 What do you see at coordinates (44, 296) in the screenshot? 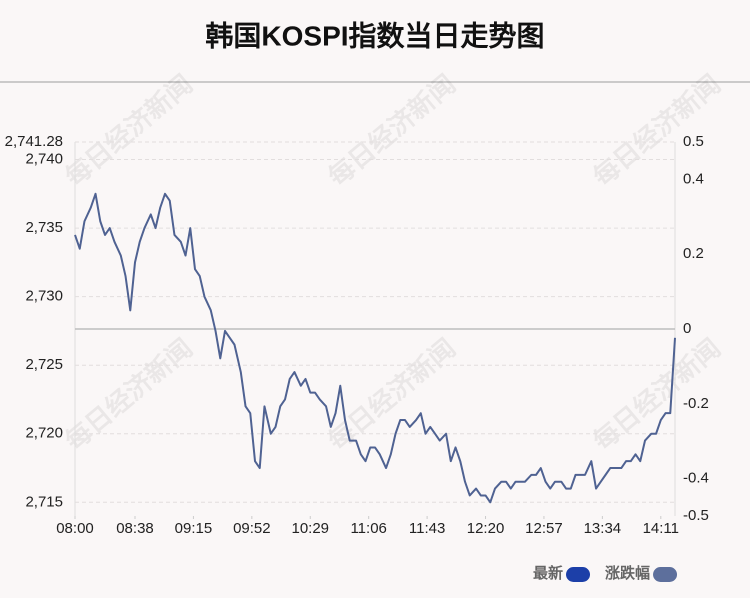
I see `y-tick-label: 2,730` at bounding box center [44, 296].